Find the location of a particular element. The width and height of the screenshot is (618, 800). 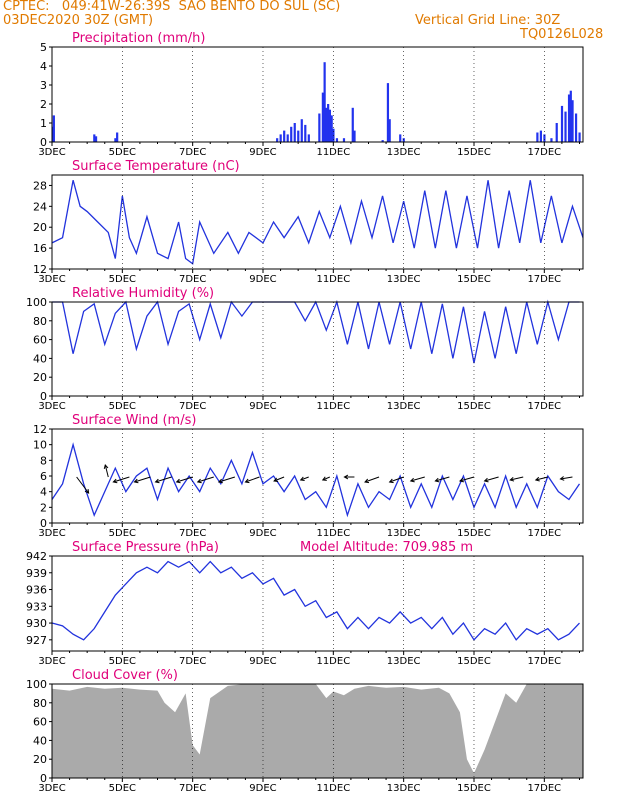

panel-title-wind: Surface Wind (m/s) is located at coordinates (134, 420).